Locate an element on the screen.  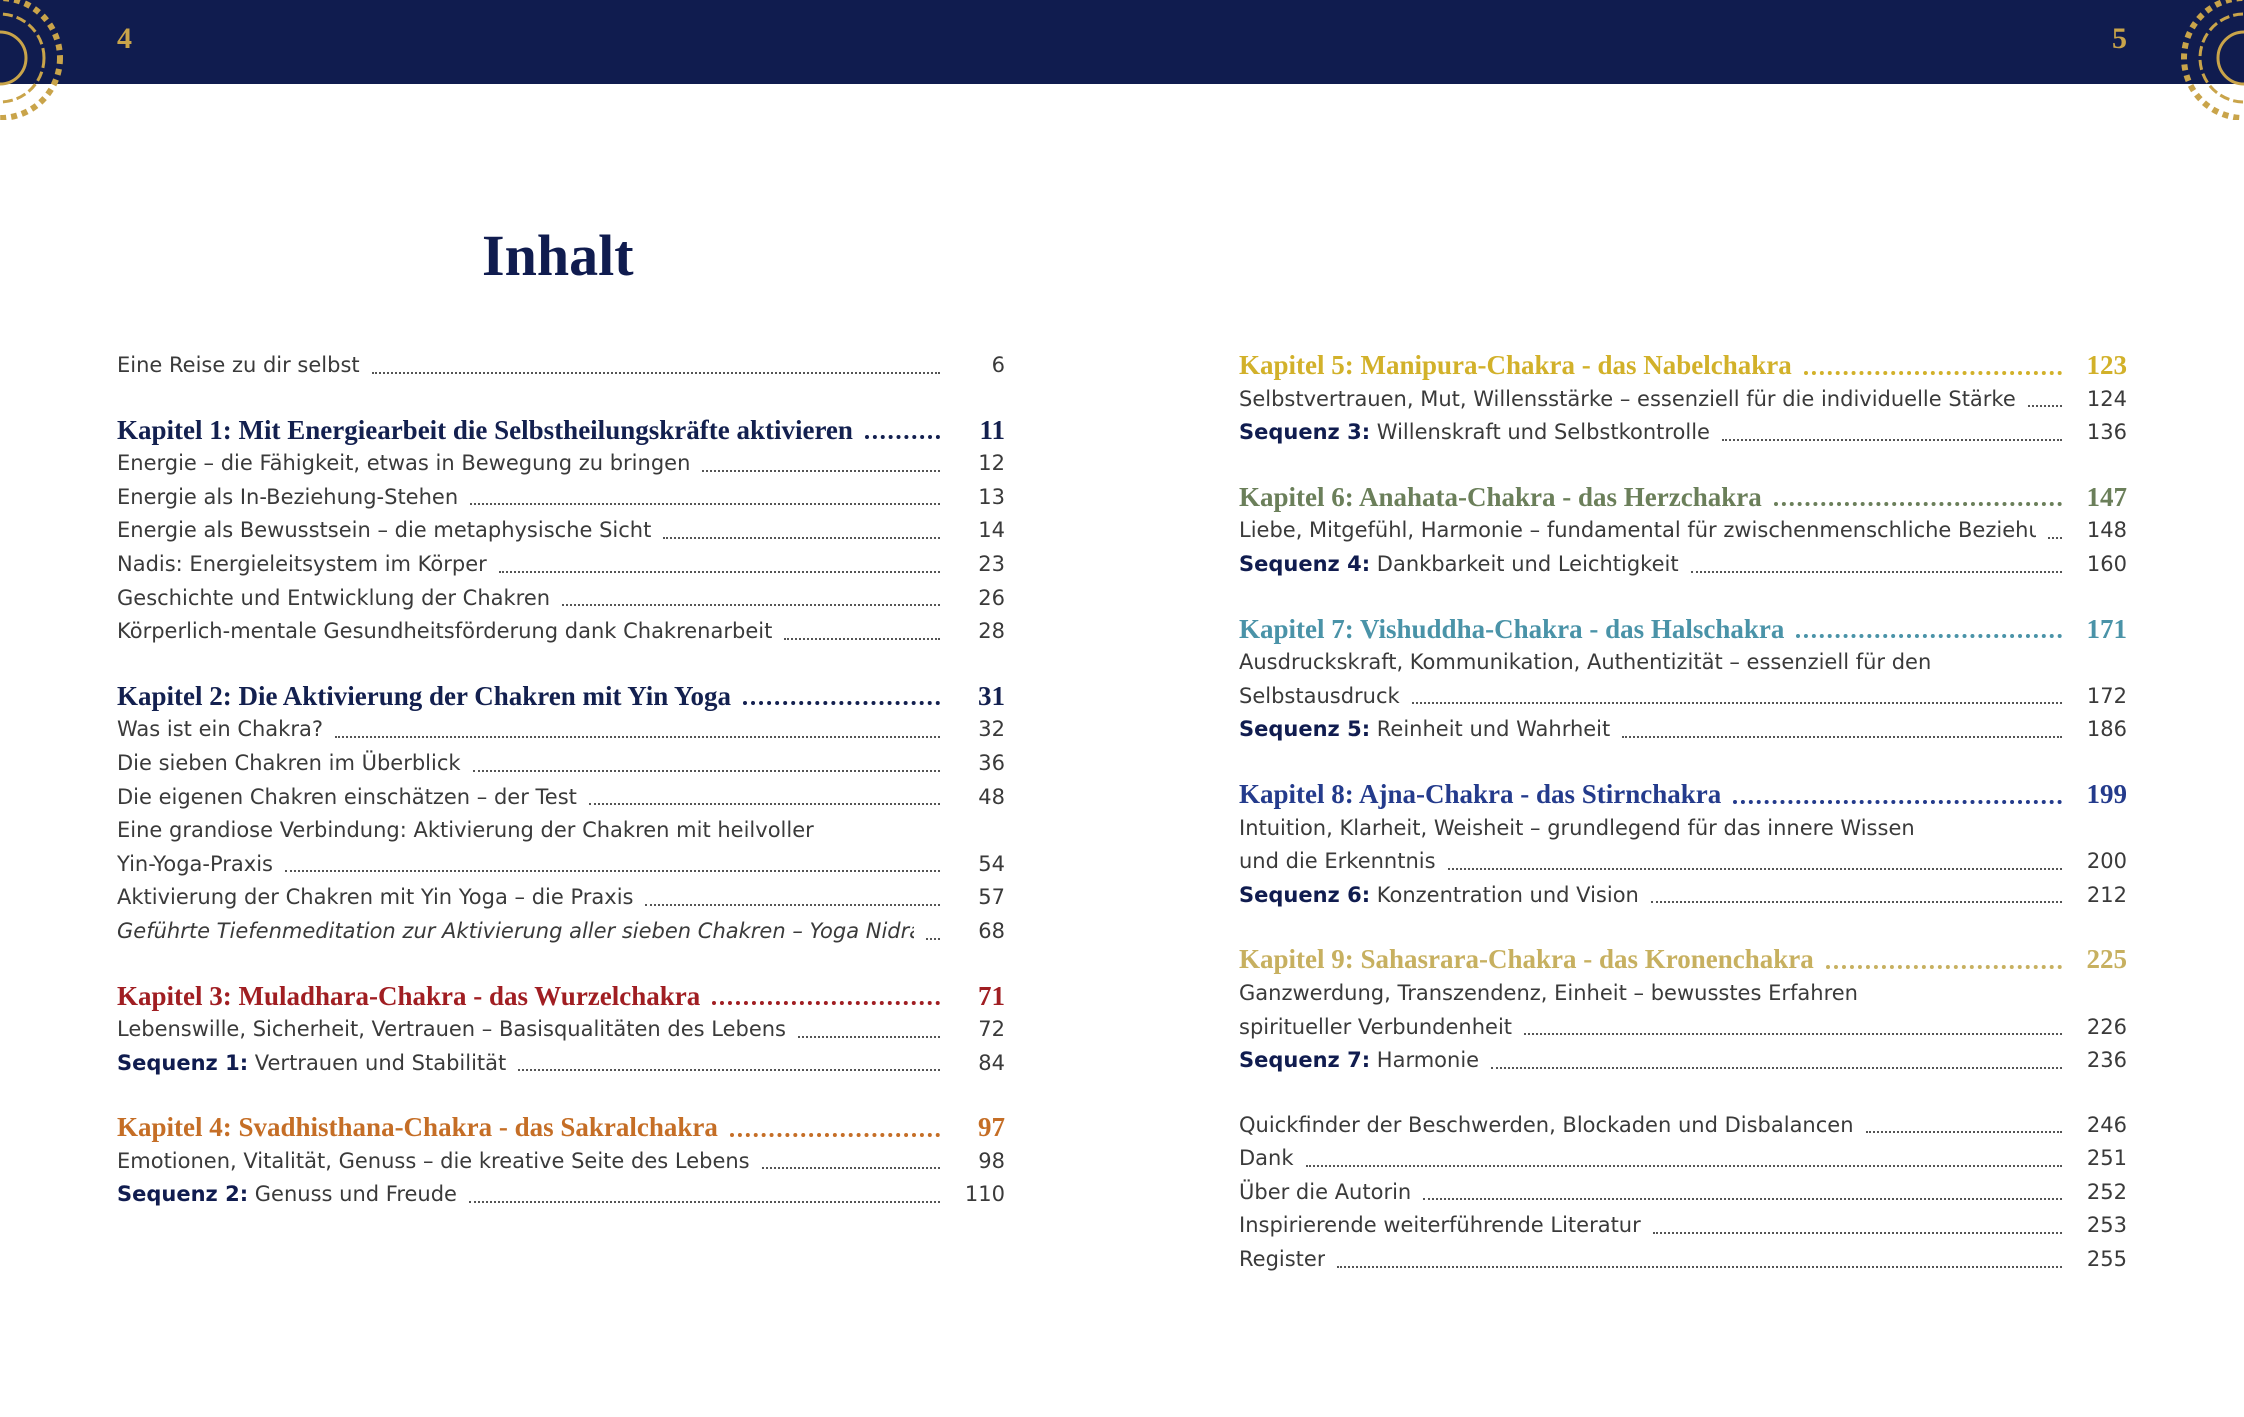
ornament-ring is located at coordinates (2212, 60).